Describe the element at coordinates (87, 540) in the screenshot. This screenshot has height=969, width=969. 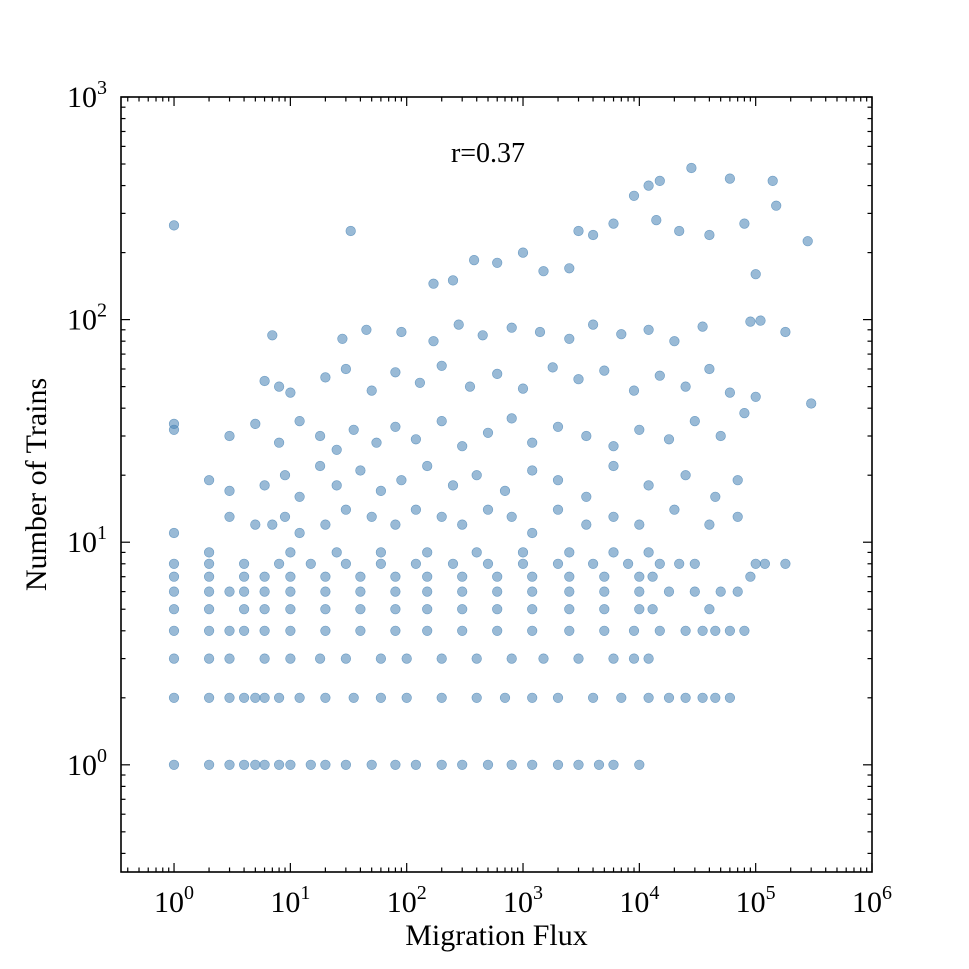
I see `y-tick-label: 10¹` at that location.